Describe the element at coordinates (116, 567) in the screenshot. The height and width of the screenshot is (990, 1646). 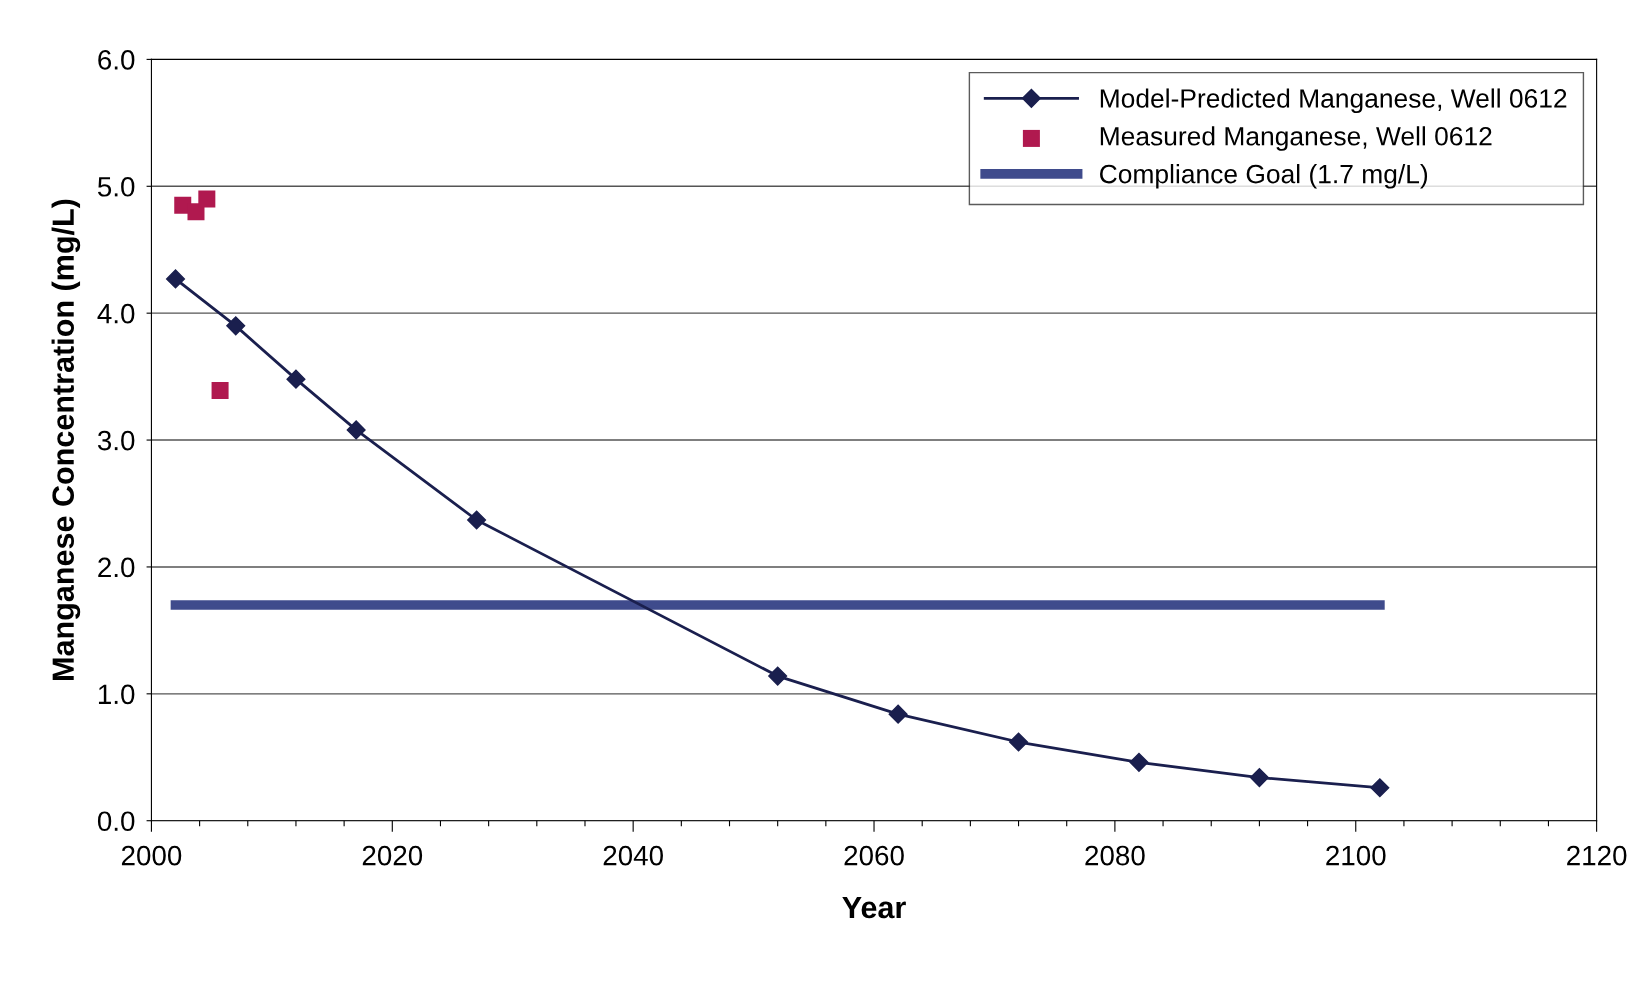
I see `y-tick-label: 2.0` at that location.